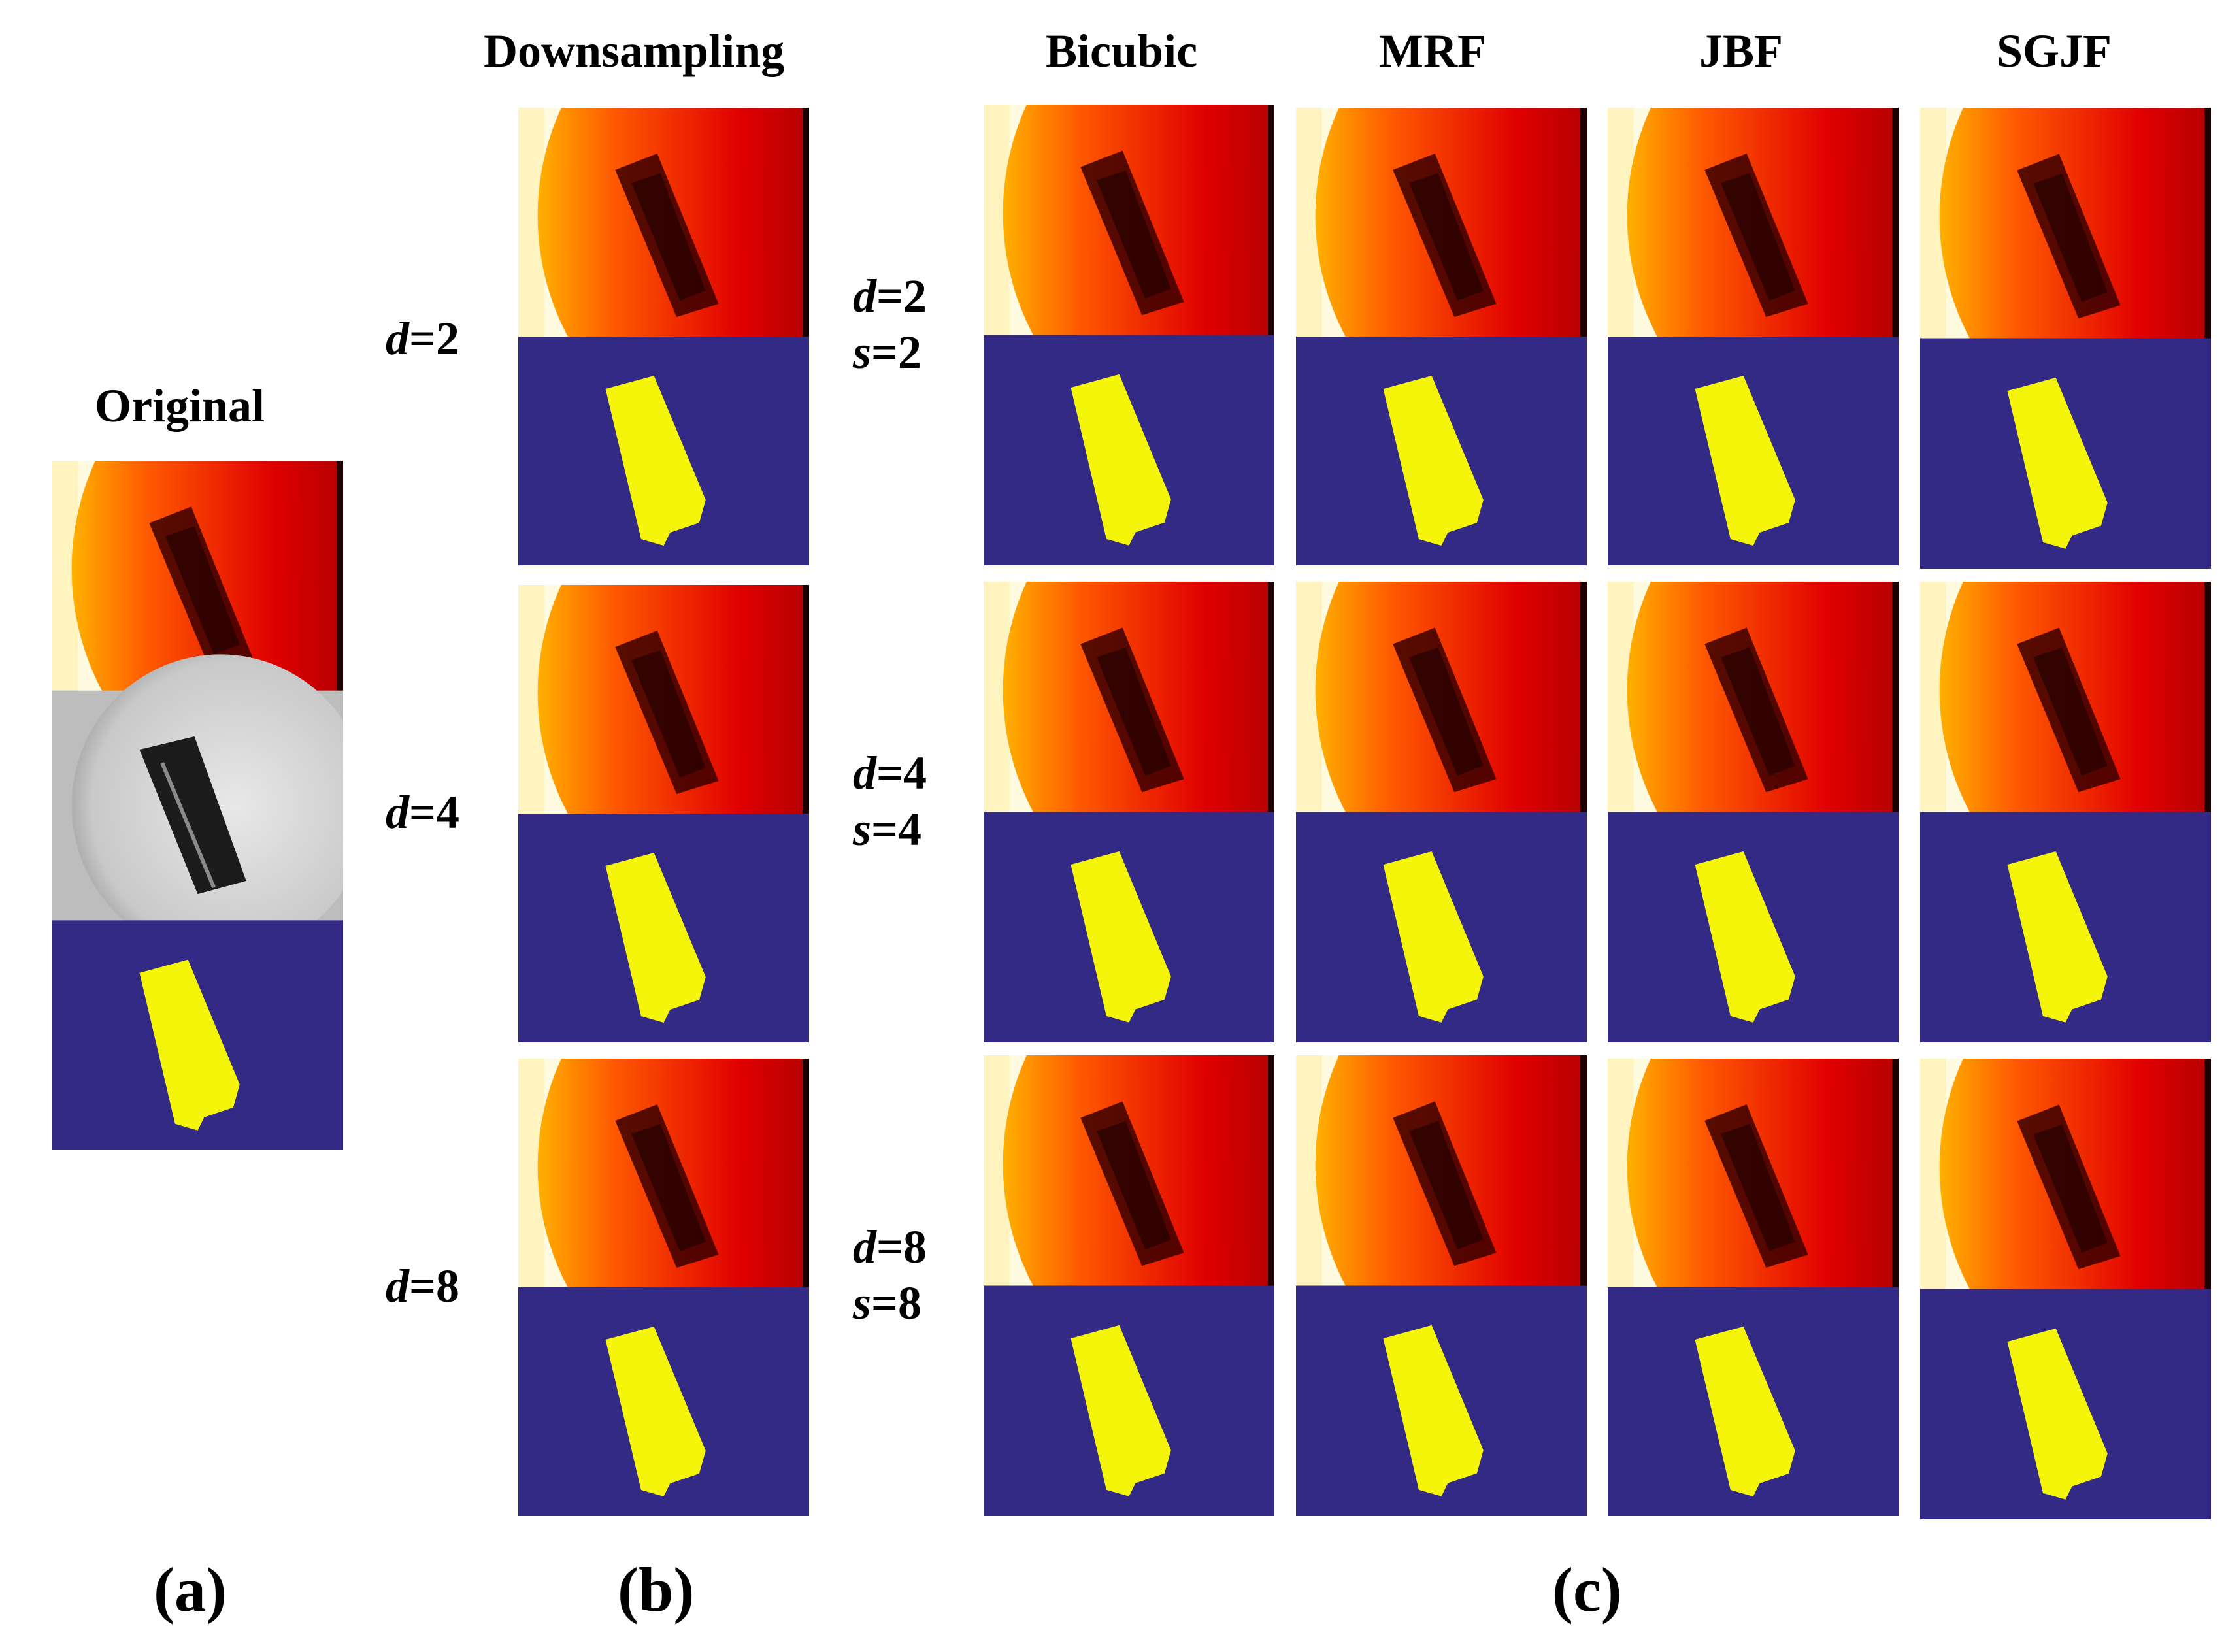 The width and height of the screenshot is (2224, 1652). I want to click on row-label-b-1: d=2, so click(423, 339).